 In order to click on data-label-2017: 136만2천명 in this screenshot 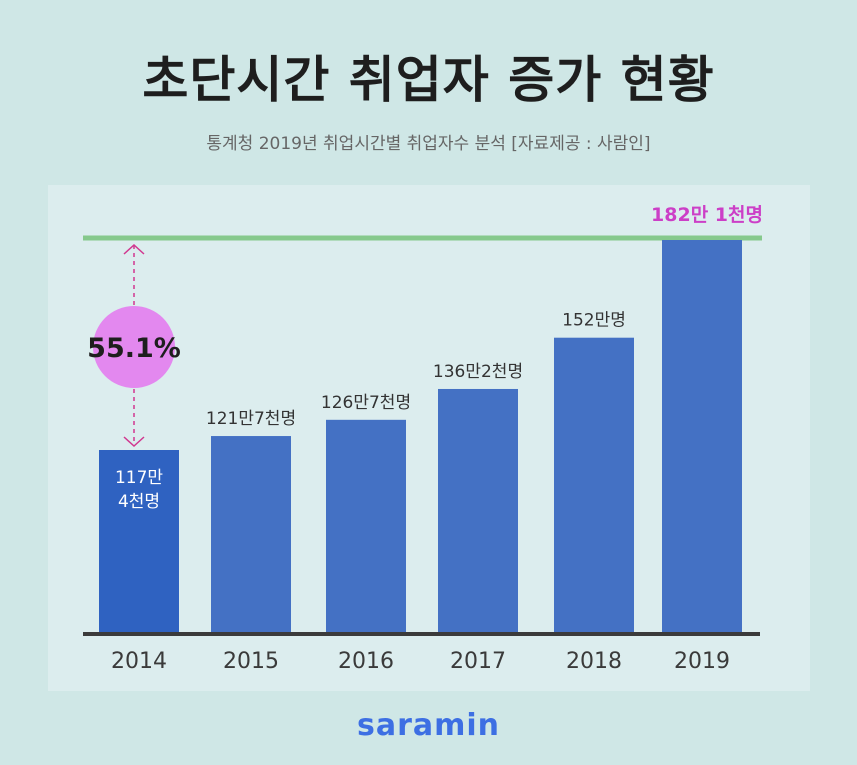, I will do `click(478, 372)`.